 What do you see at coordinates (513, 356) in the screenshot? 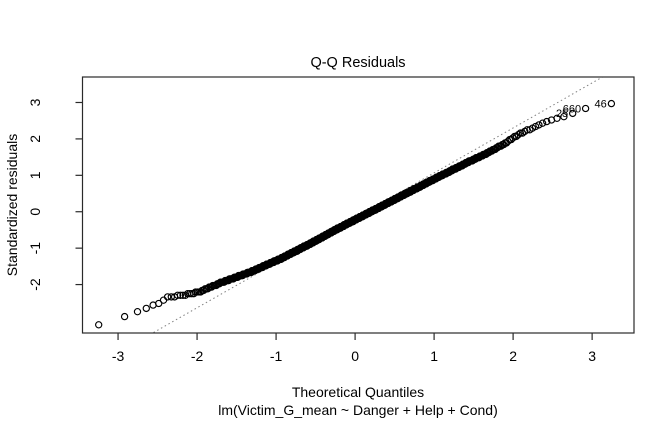
I see `x-tick-label: 2` at bounding box center [513, 356].